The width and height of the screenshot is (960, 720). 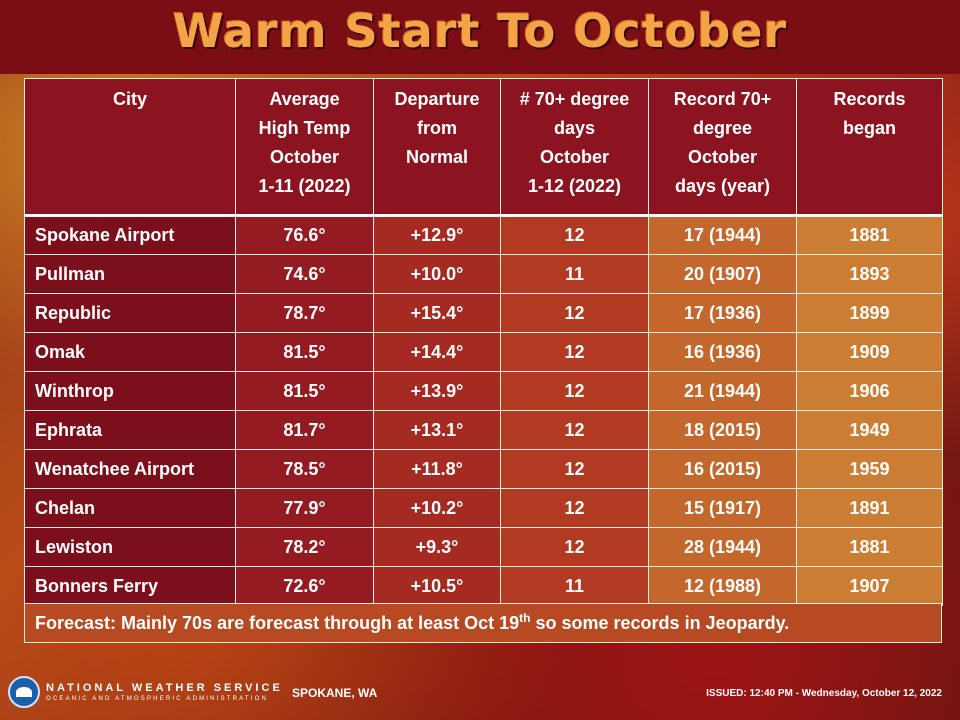 What do you see at coordinates (335, 693) in the screenshot?
I see `office-location: SPOKANE, WA` at bounding box center [335, 693].